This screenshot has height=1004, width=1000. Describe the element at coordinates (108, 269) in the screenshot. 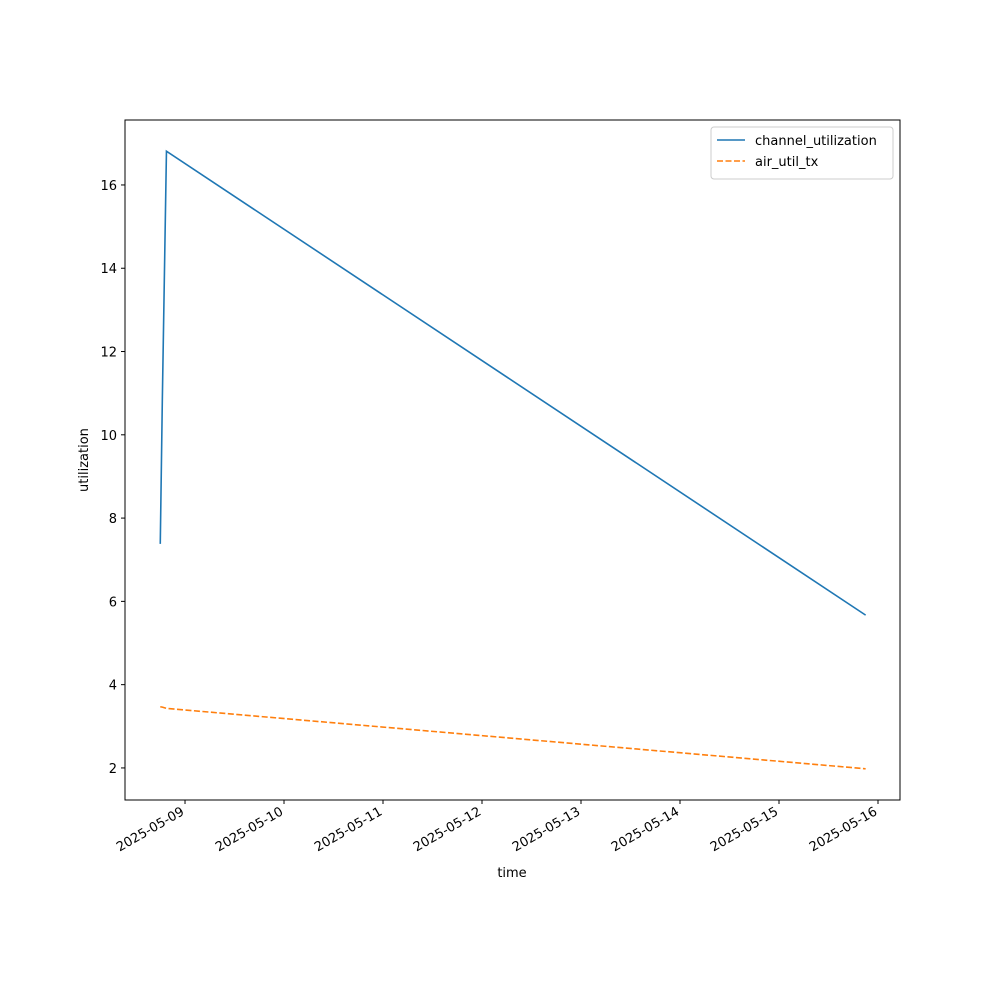

I see `y-tick-label: 14` at that location.